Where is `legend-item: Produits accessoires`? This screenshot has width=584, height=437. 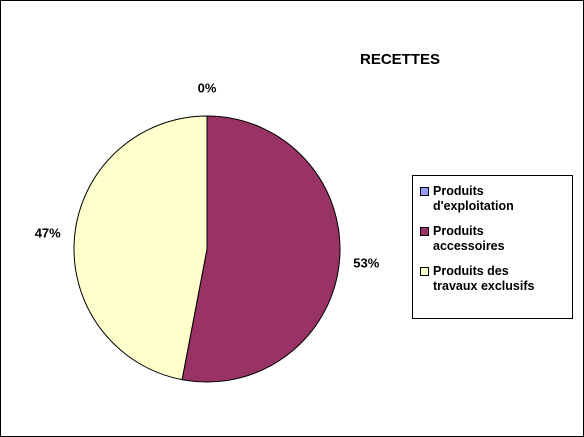 legend-item: Produits accessoires is located at coordinates (496, 239).